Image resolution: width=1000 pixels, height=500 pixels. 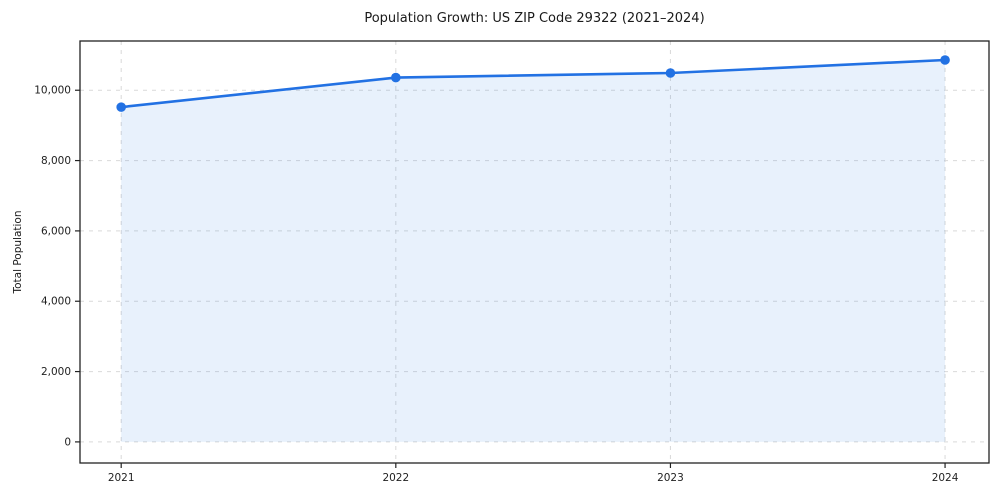 What do you see at coordinates (56, 161) in the screenshot?
I see `y-tick-label: 8,000` at bounding box center [56, 161].